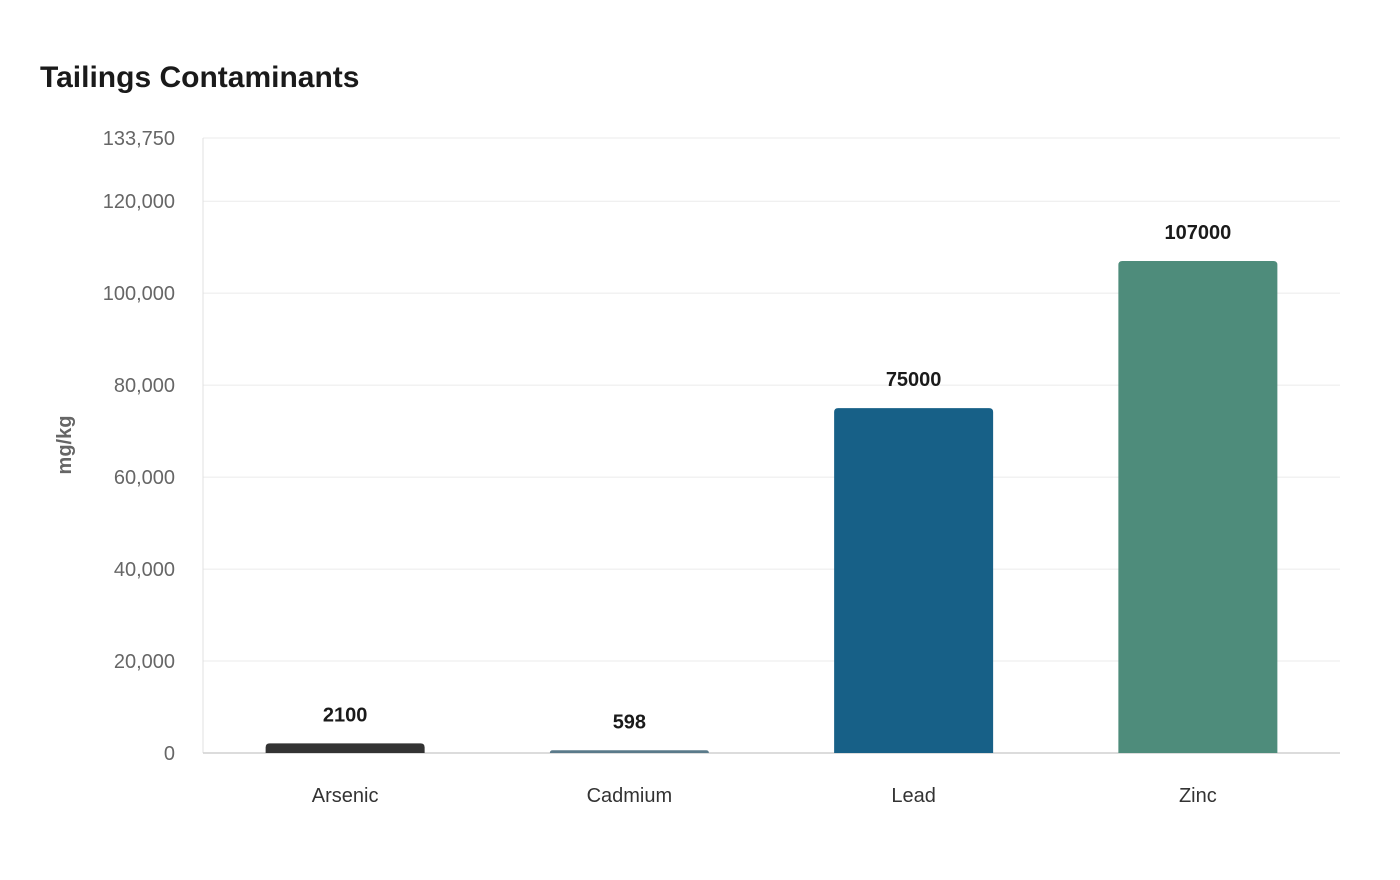 Image resolution: width=1400 pixels, height=880 pixels. I want to click on bar-lead, so click(914, 580).